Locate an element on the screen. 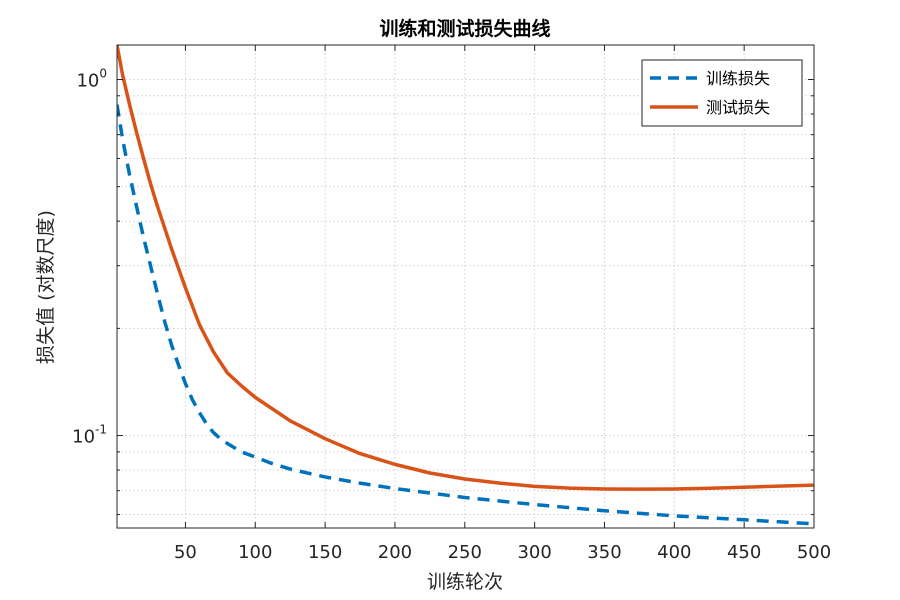 Image resolution: width=900 pixels, height=600 pixels. chart-title: 训练和测试损失曲线 is located at coordinates (464, 28).